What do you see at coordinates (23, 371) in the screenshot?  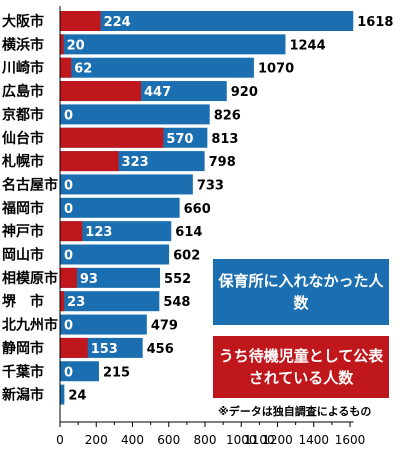 I see `category-label: 千葉市` at bounding box center [23, 371].